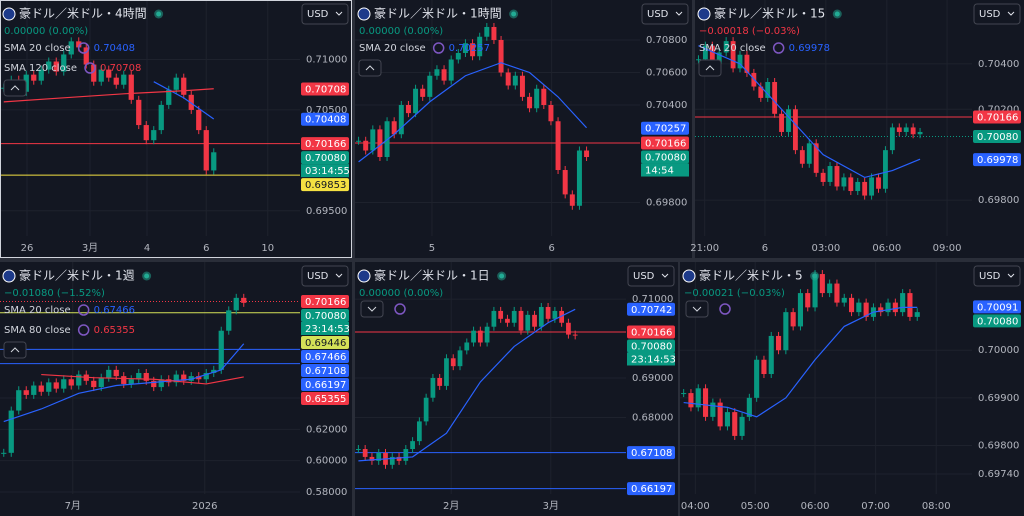 This screenshot has width=1024, height=516. Describe the element at coordinates (666, 72) in the screenshot. I see `y-tick-label: 0.70600` at that location.